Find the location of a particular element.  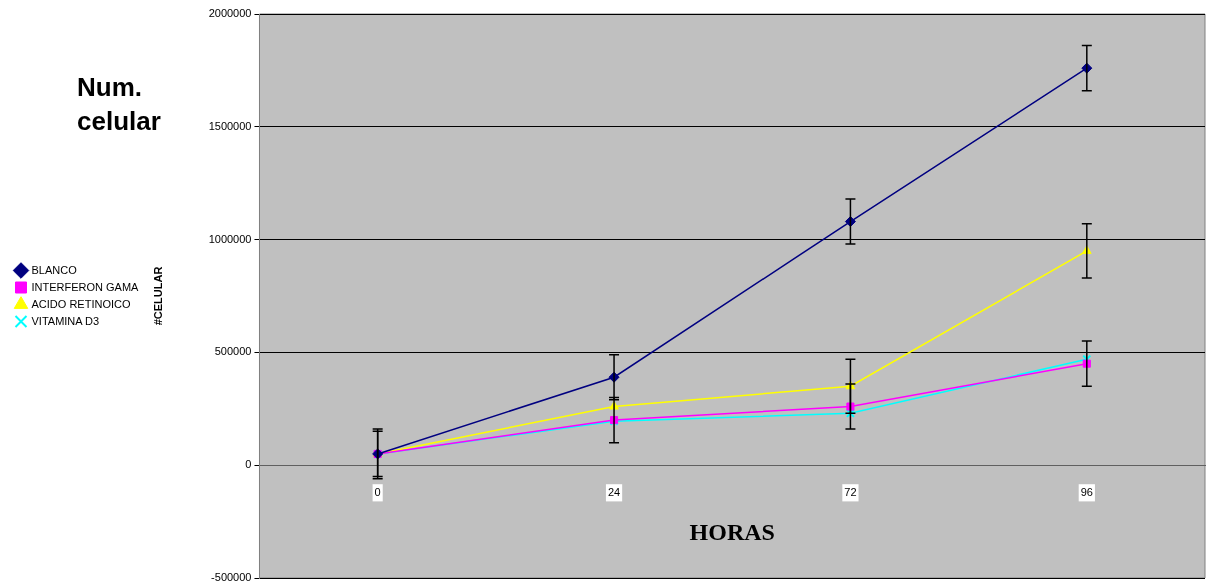

x-tick-label: 0 is located at coordinates (377, 491).